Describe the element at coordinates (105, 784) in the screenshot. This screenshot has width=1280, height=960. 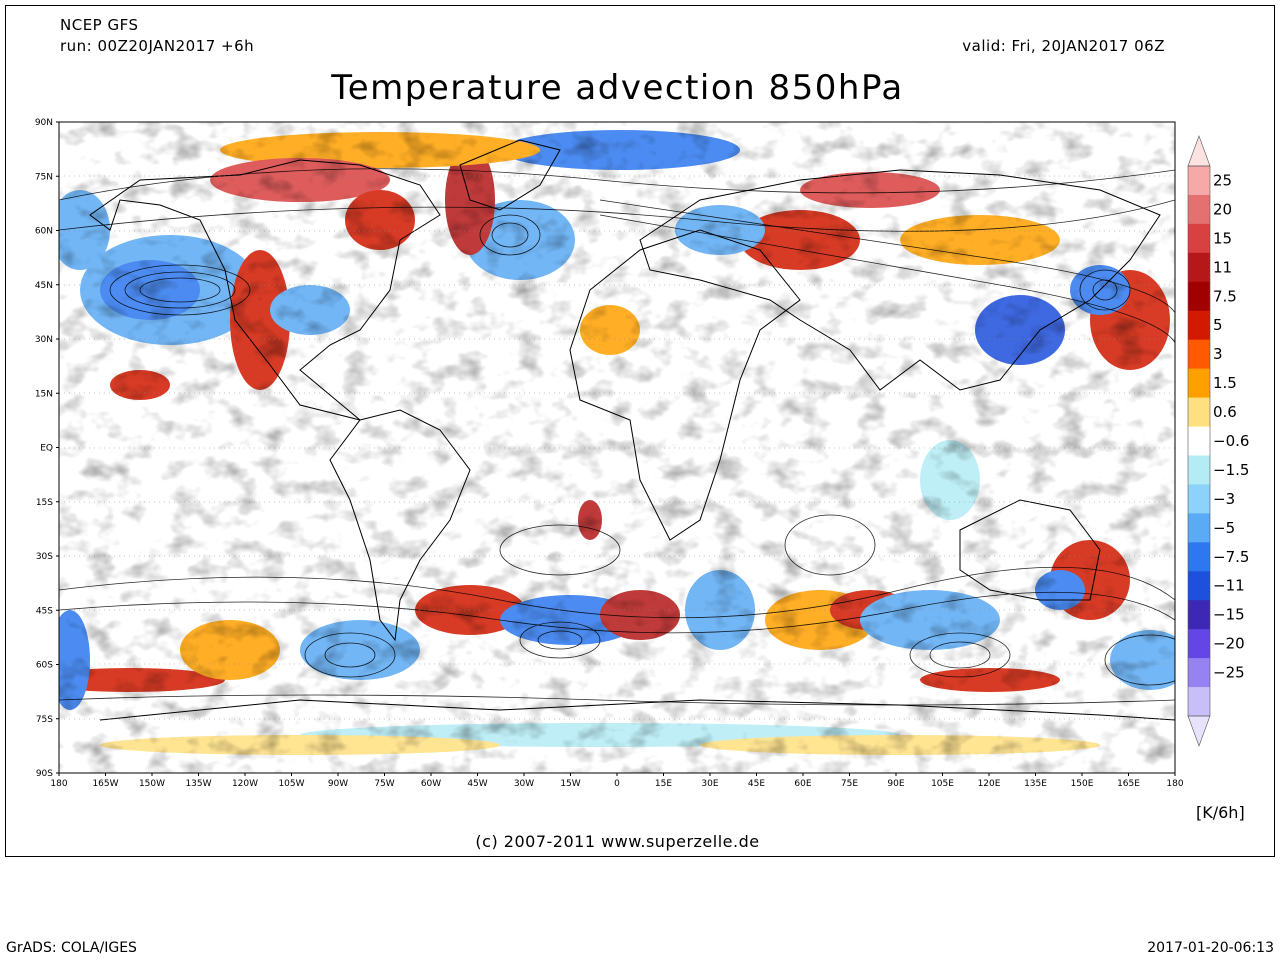
I see `longitude-label: 165W` at that location.